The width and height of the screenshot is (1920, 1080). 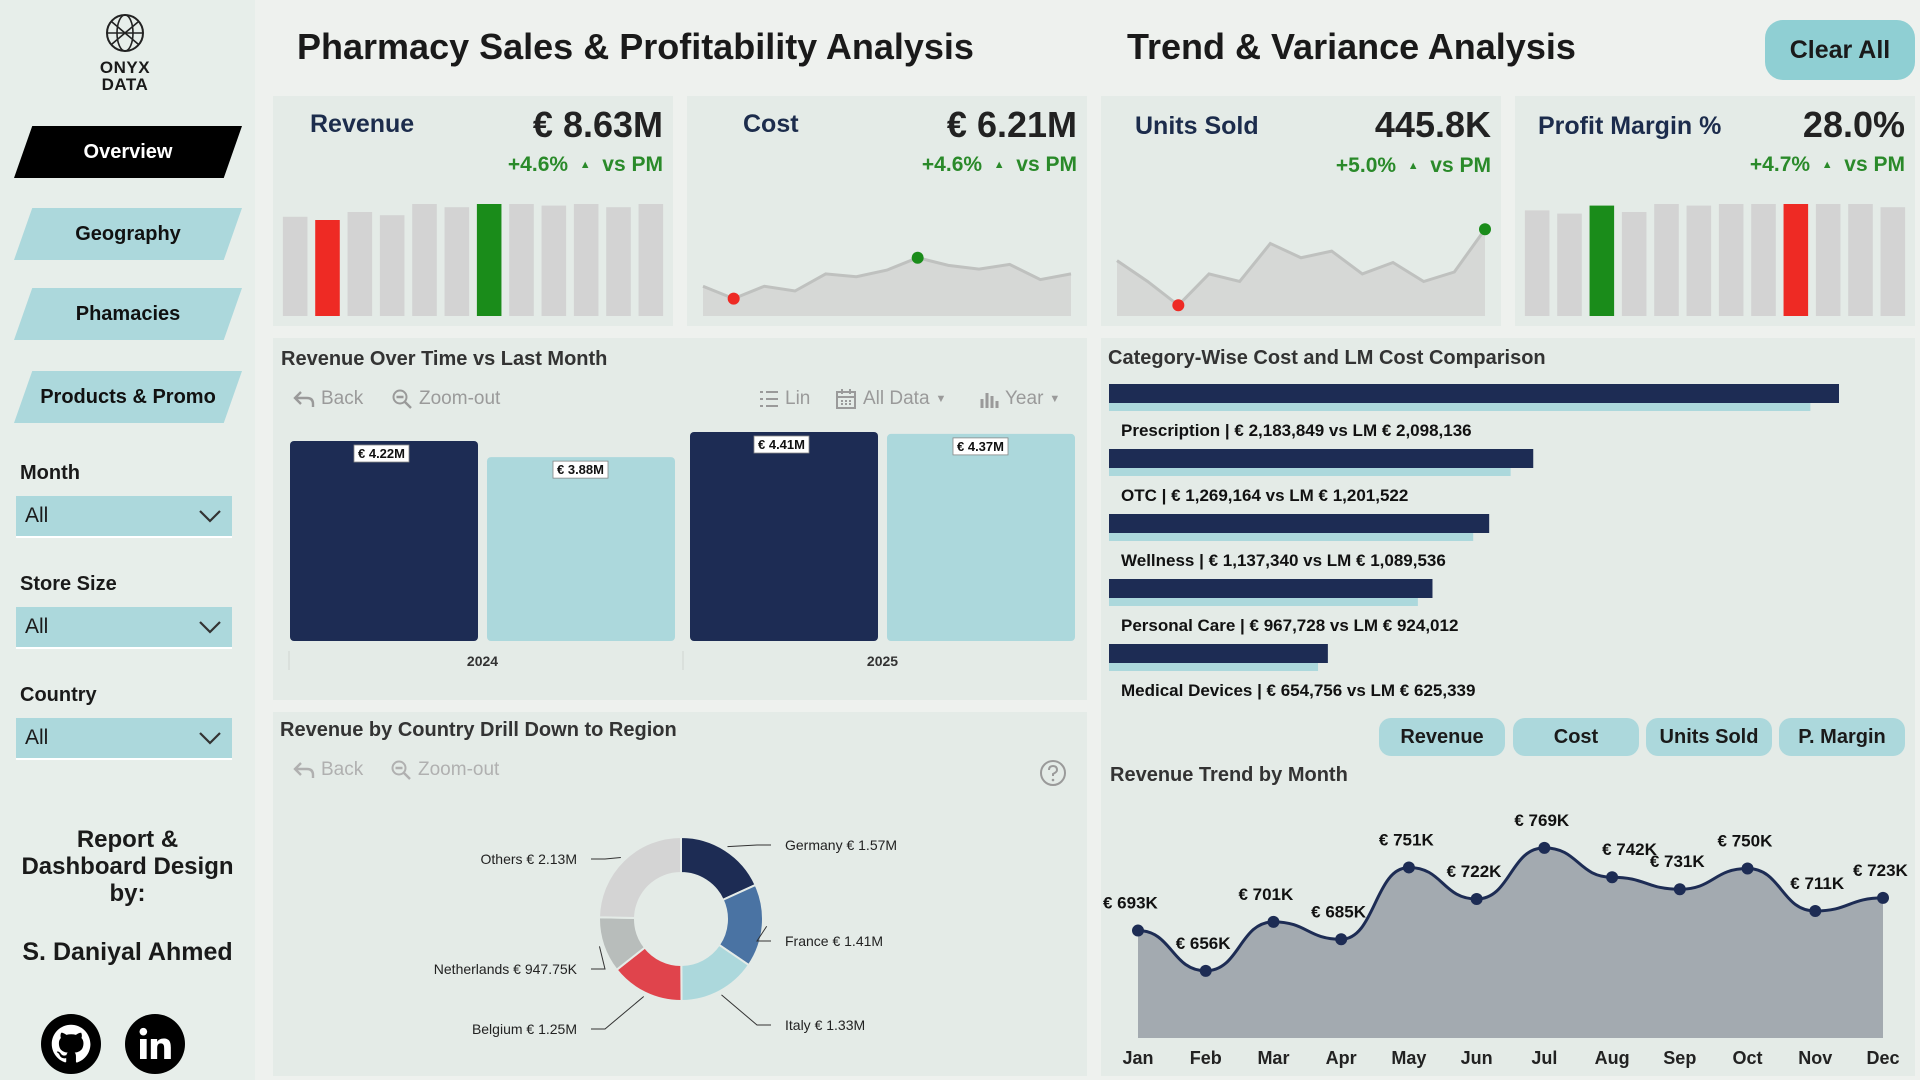 What do you see at coordinates (1301, 211) in the screenshot?
I see `kpi-card-units-sold: Units Sold 445.8K +5.0% ▲ vs PM` at bounding box center [1301, 211].